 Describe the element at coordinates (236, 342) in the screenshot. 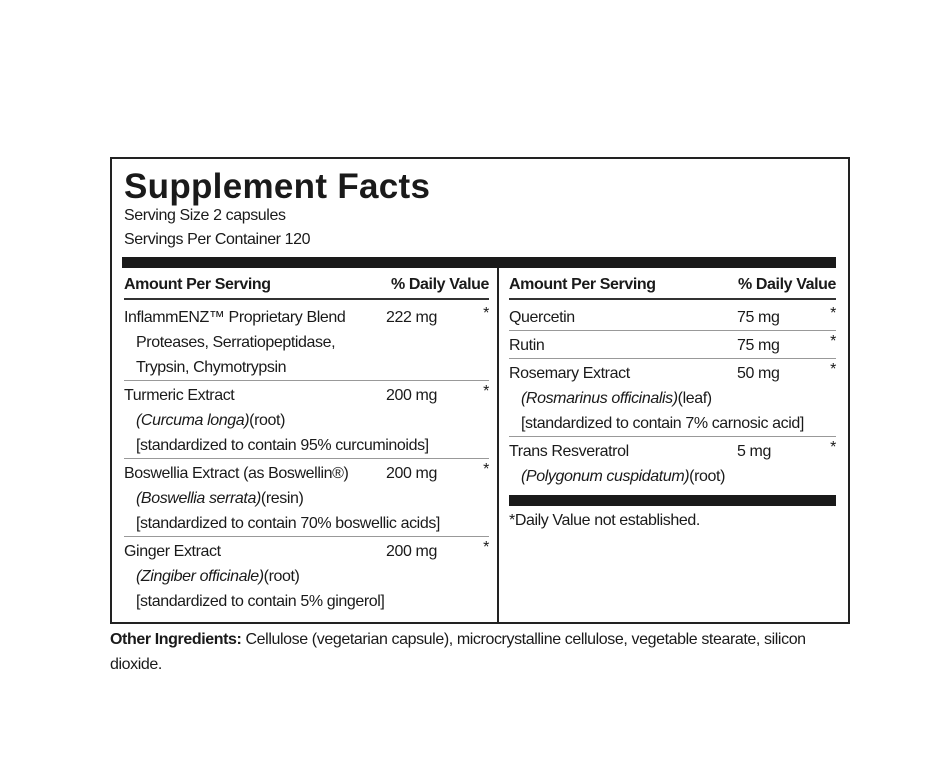

I see `detail-line: Proteases, Serratiopeptidase,` at that location.